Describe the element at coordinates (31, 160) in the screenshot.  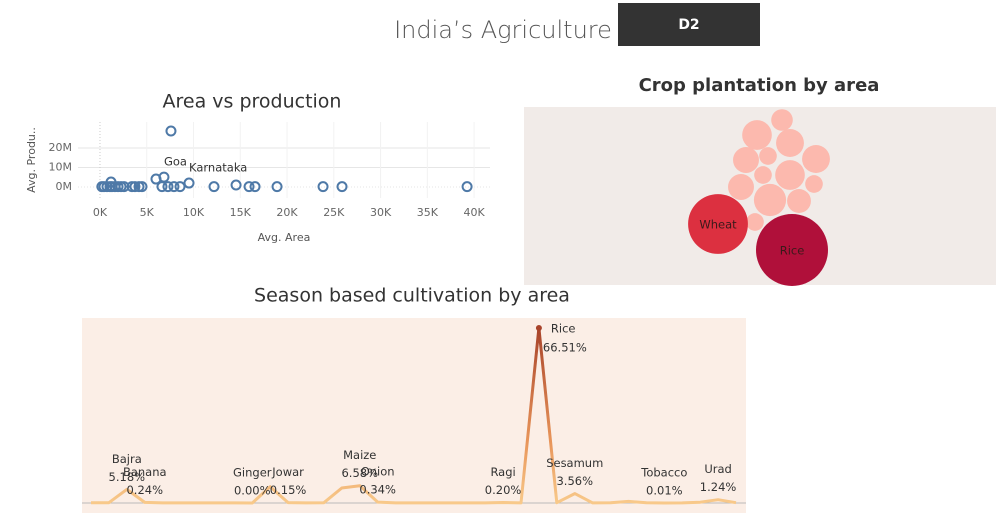
I see `y-axis-label: Avg. Produ..` at that location.